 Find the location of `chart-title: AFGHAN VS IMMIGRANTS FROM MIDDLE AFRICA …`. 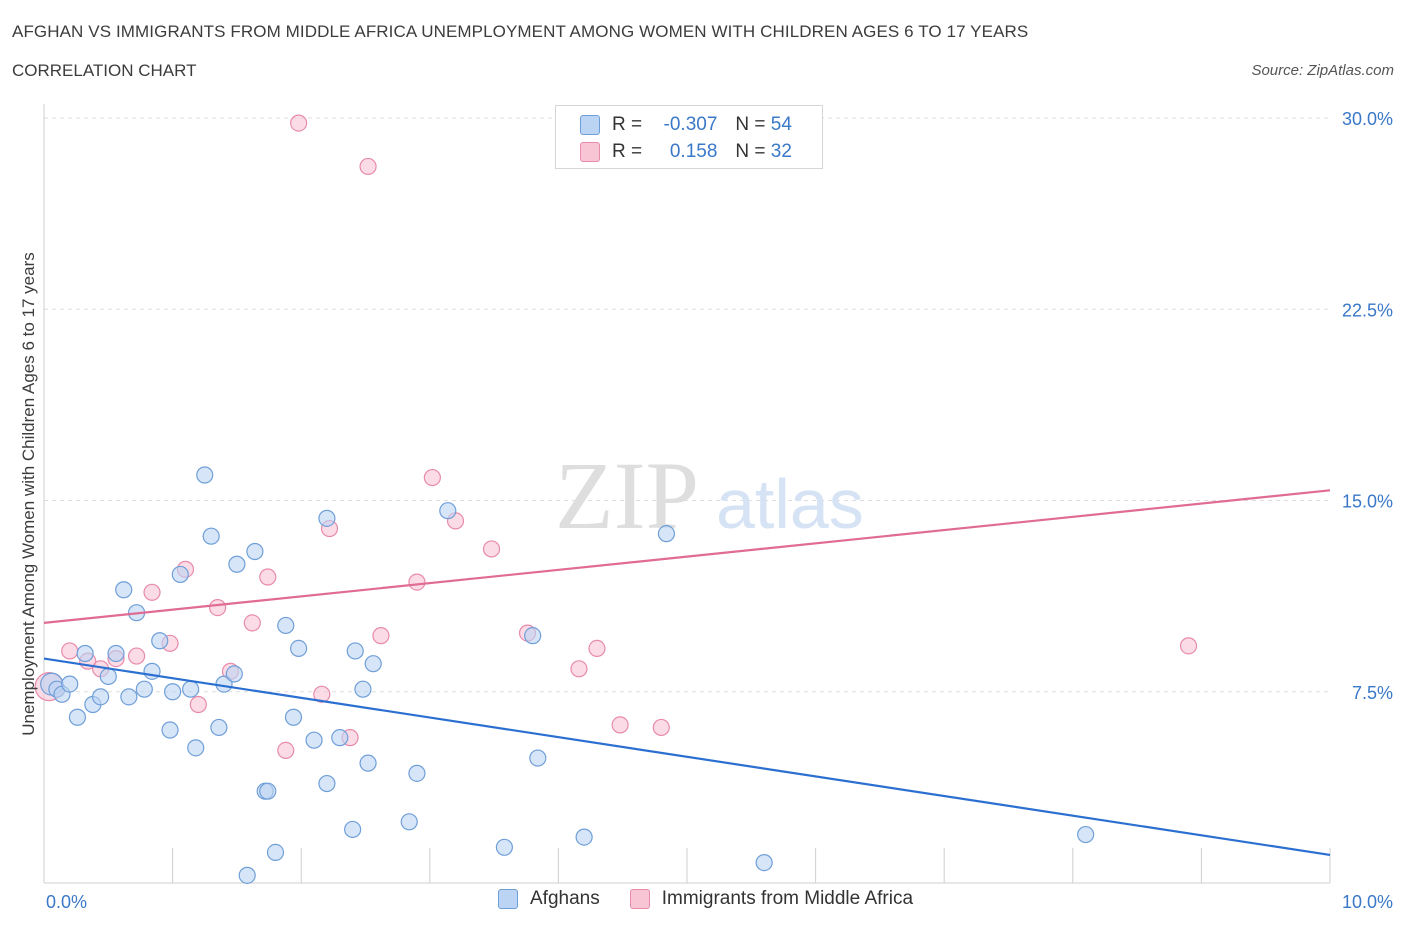

chart-title: AFGHAN VS IMMIGRANTS FROM MIDDLE AFRICA … is located at coordinates (520, 31).